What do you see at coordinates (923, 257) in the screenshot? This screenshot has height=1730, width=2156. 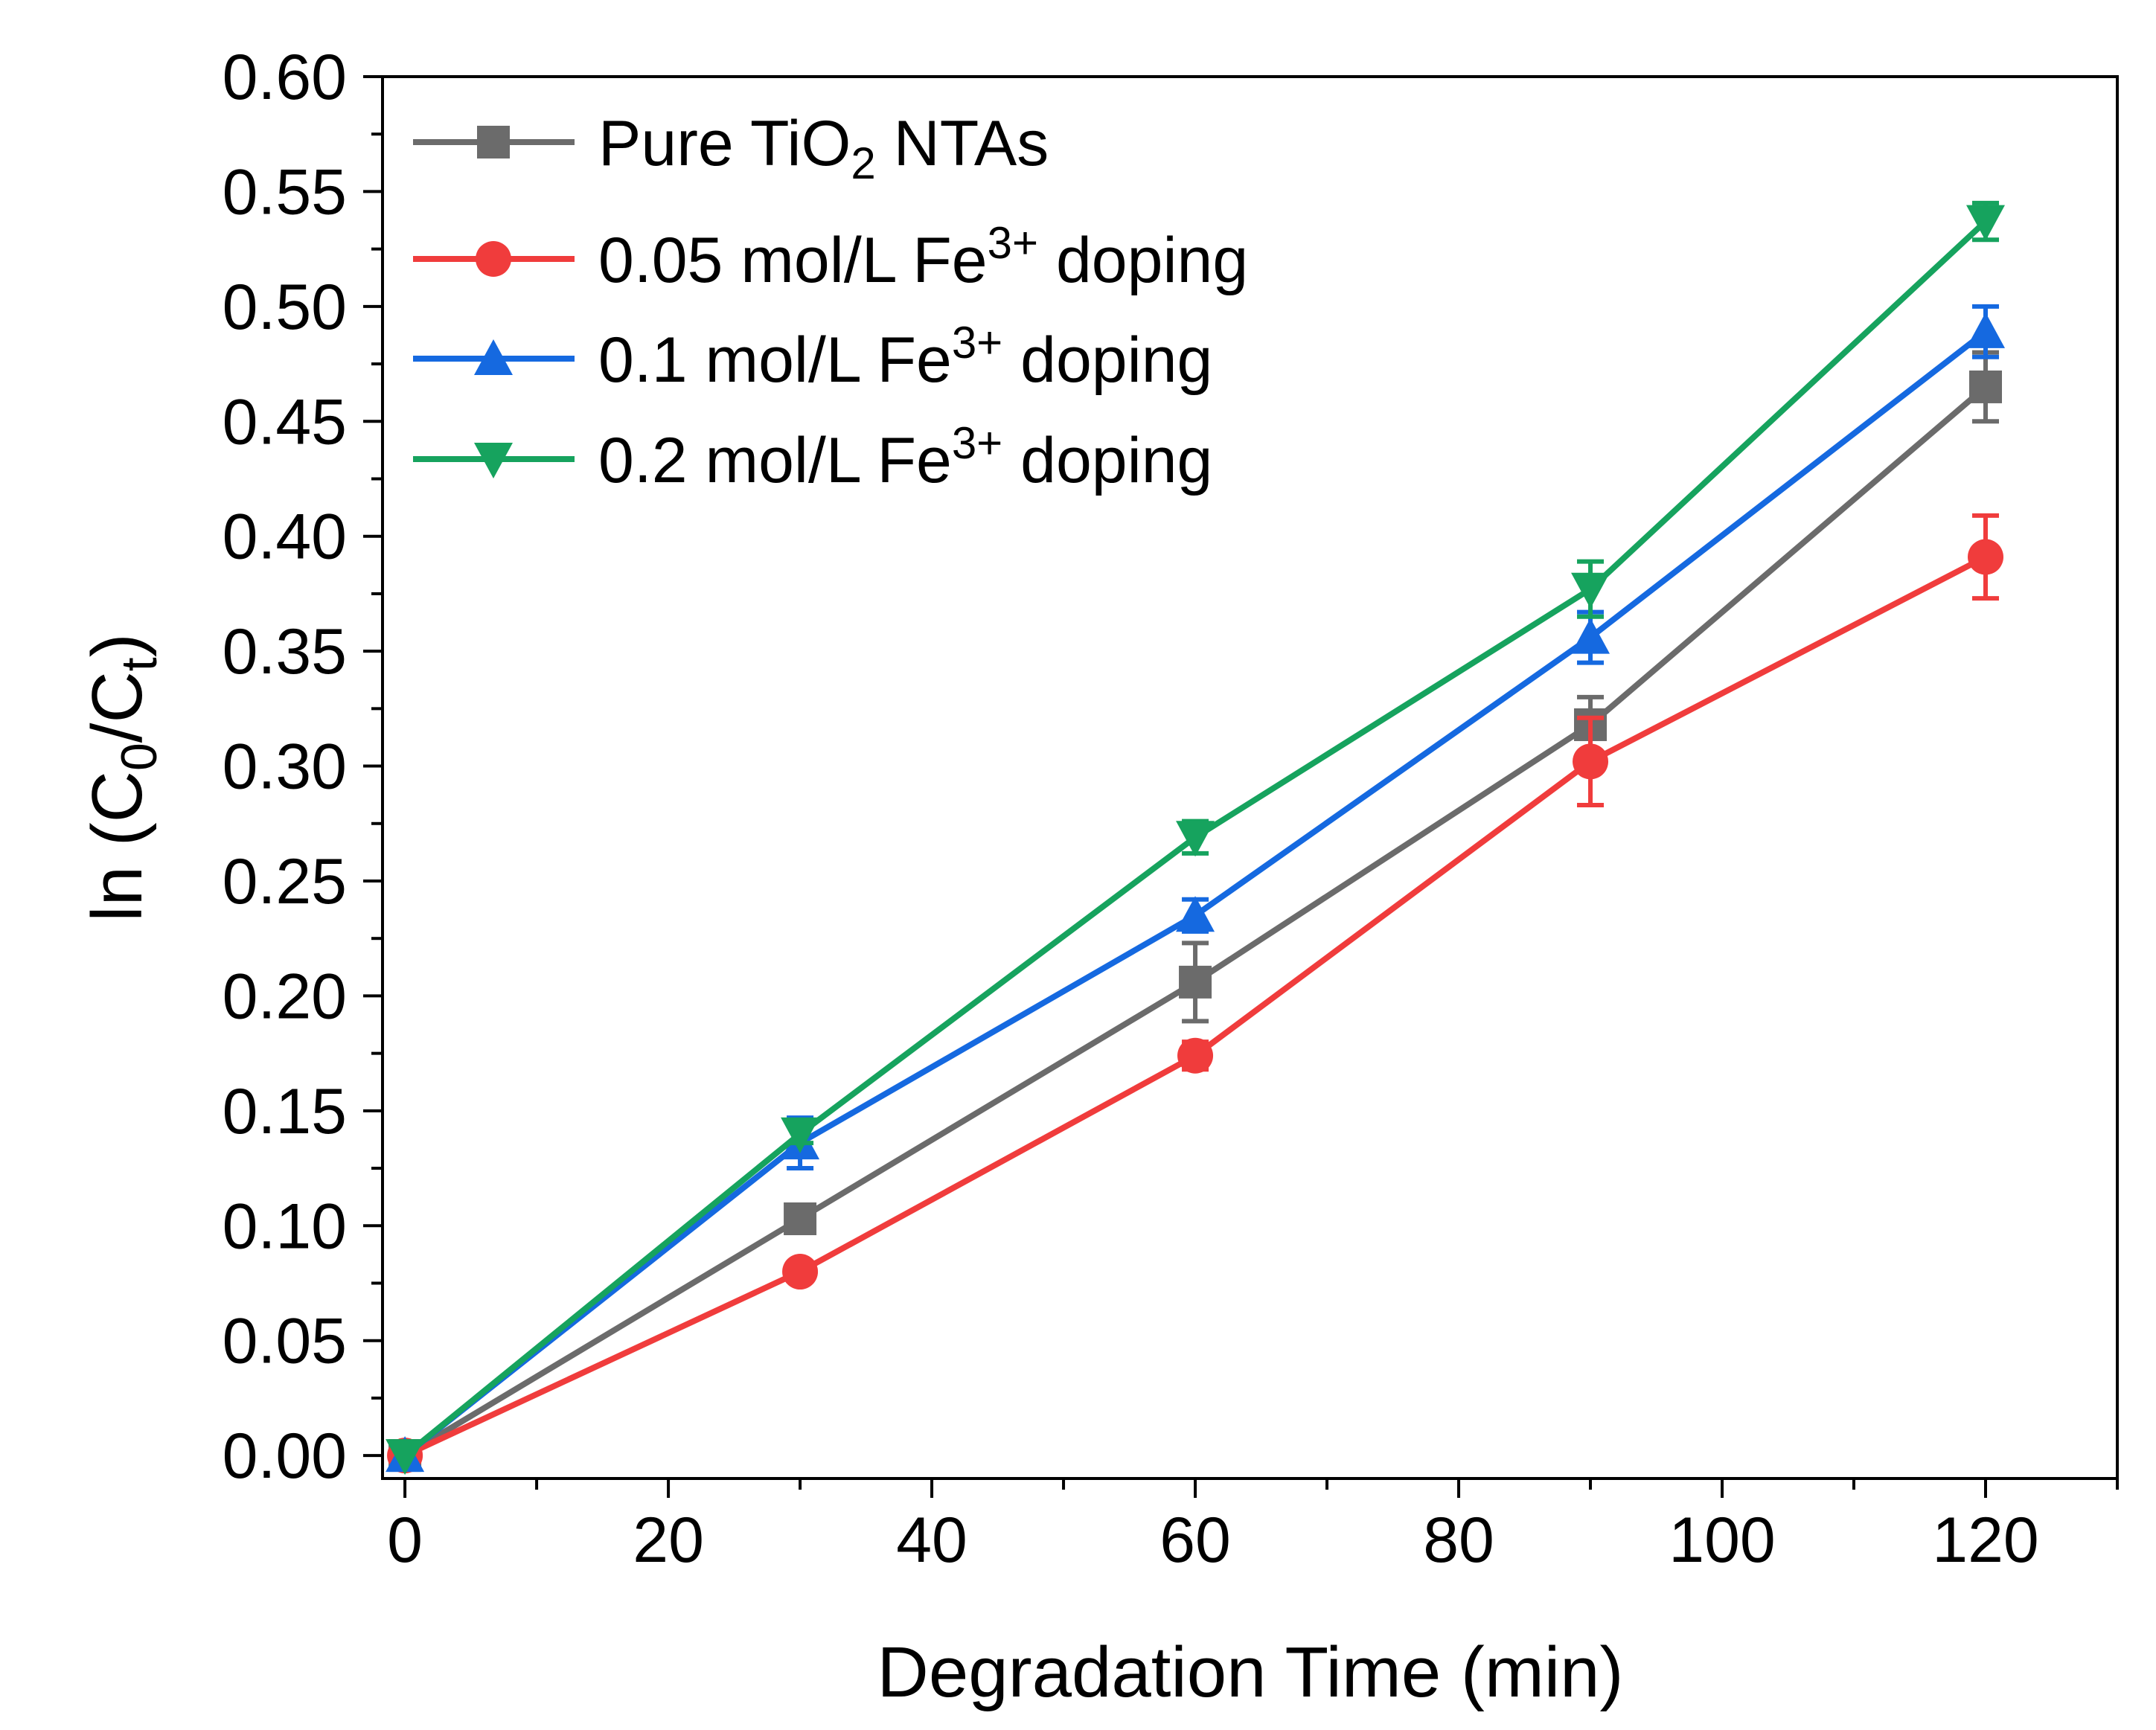 I see `legend-label: 0.05 mol/L Fe3+ doping` at bounding box center [923, 257].